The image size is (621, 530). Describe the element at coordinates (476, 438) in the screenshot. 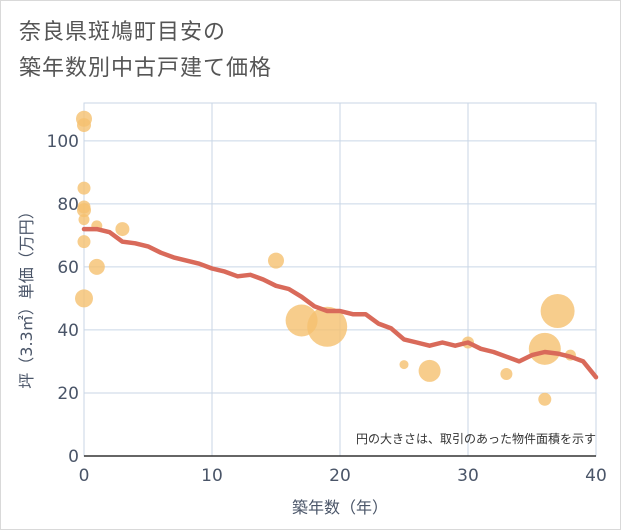

I see `chart-note: 円の大きさは、取引のあった物件面積を示す` at that location.